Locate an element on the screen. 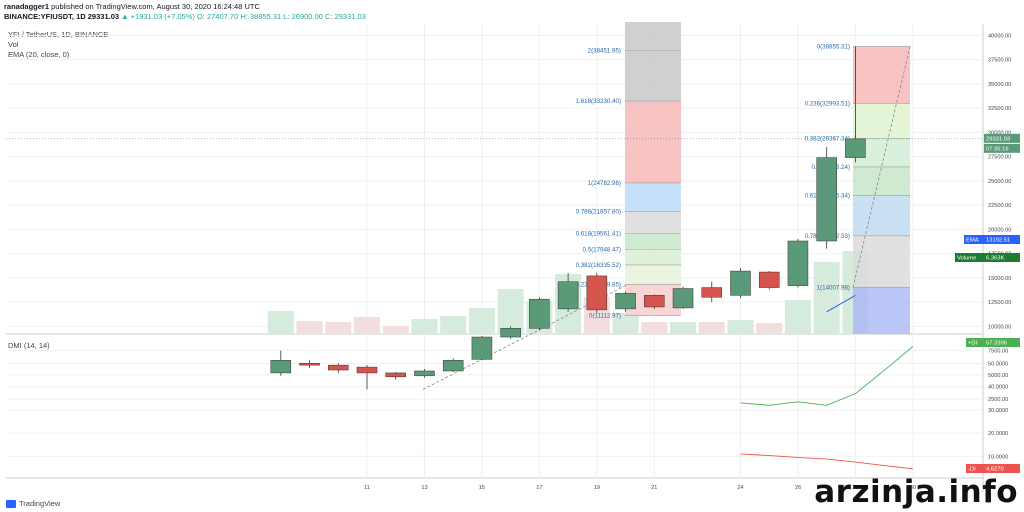 The width and height of the screenshot is (1024, 512). fib-left-label: 0.5(17948.47) is located at coordinates (601, 249).